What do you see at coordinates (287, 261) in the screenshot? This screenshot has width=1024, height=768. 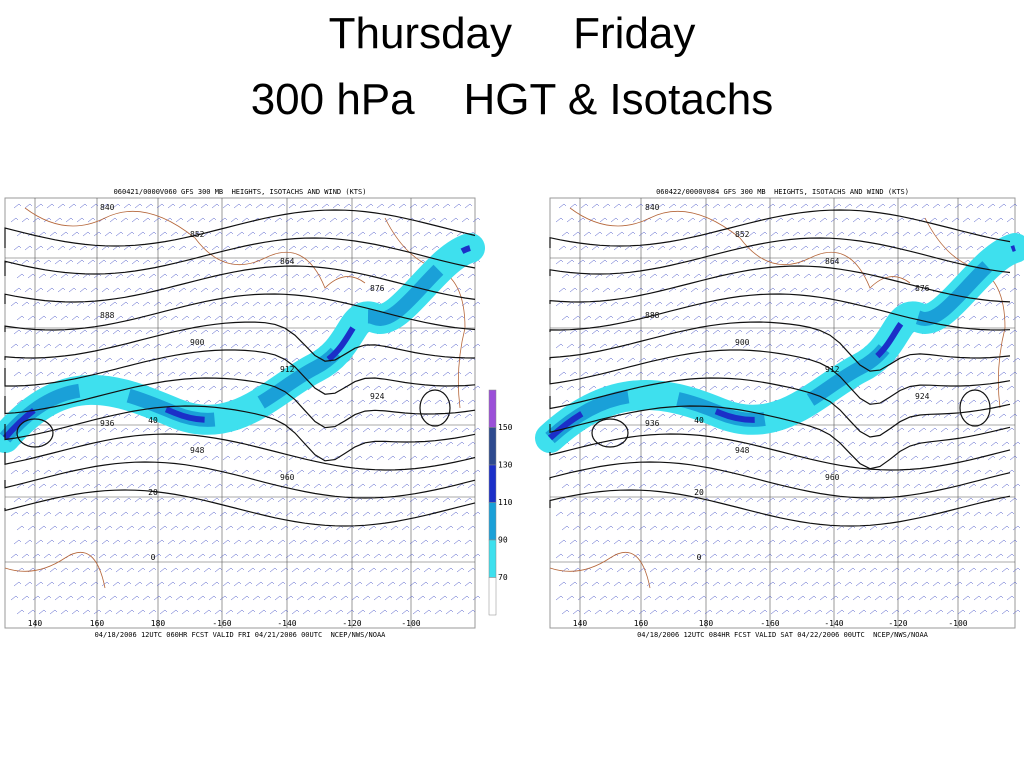 I see `contour-label: 864` at bounding box center [287, 261].